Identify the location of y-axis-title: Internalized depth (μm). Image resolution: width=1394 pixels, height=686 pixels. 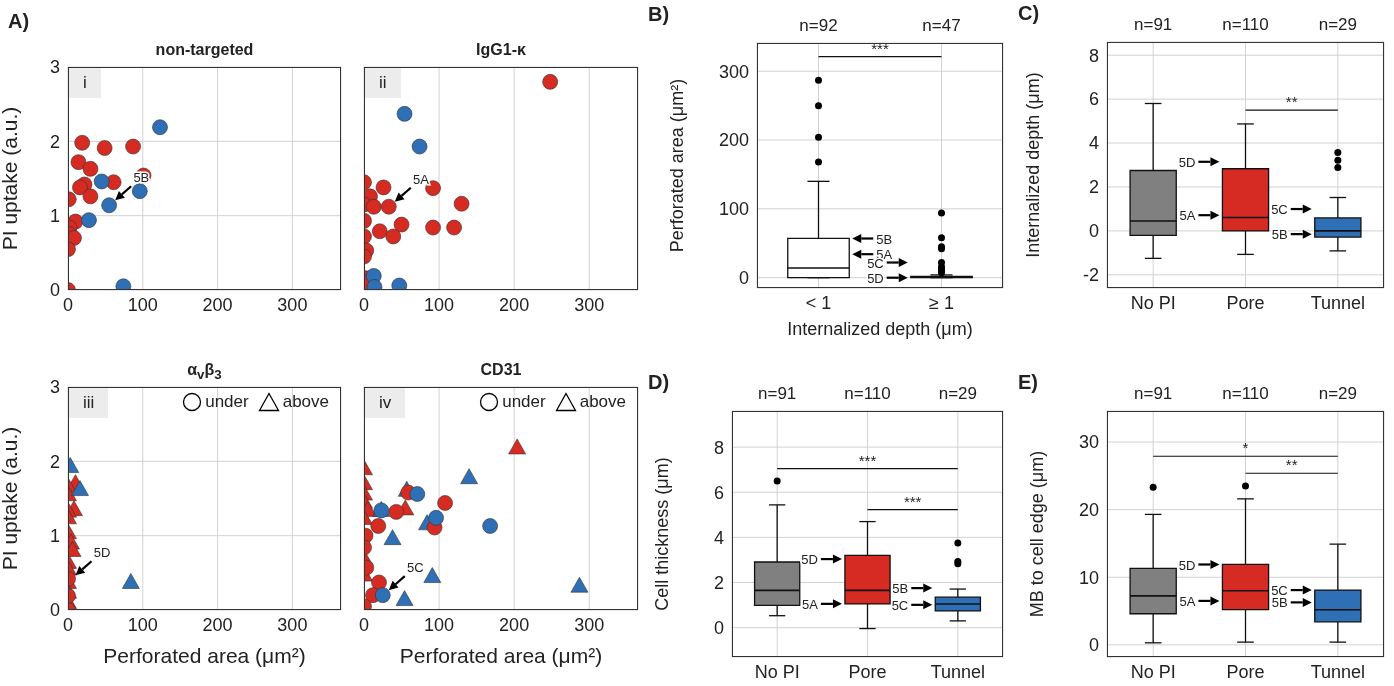
(1033, 165).